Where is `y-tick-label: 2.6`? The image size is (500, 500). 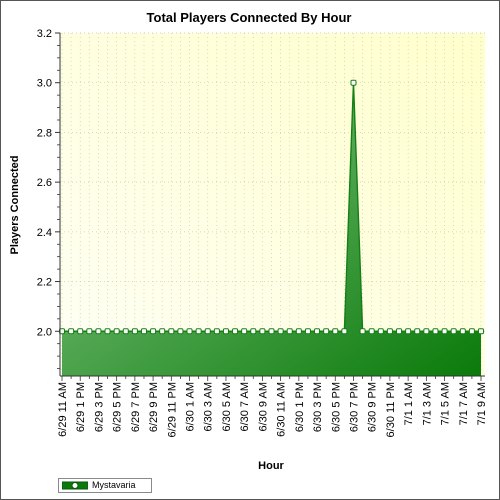
y-tick-label: 2.6 is located at coordinates (44, 183).